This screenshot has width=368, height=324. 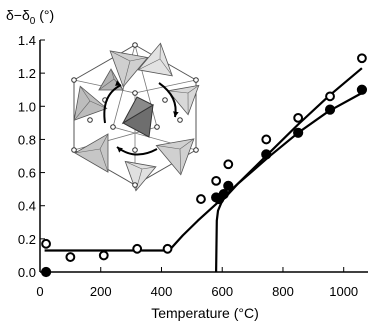 What do you see at coordinates (27, 239) in the screenshot?
I see `y-tick-label: 0.2` at bounding box center [27, 239].